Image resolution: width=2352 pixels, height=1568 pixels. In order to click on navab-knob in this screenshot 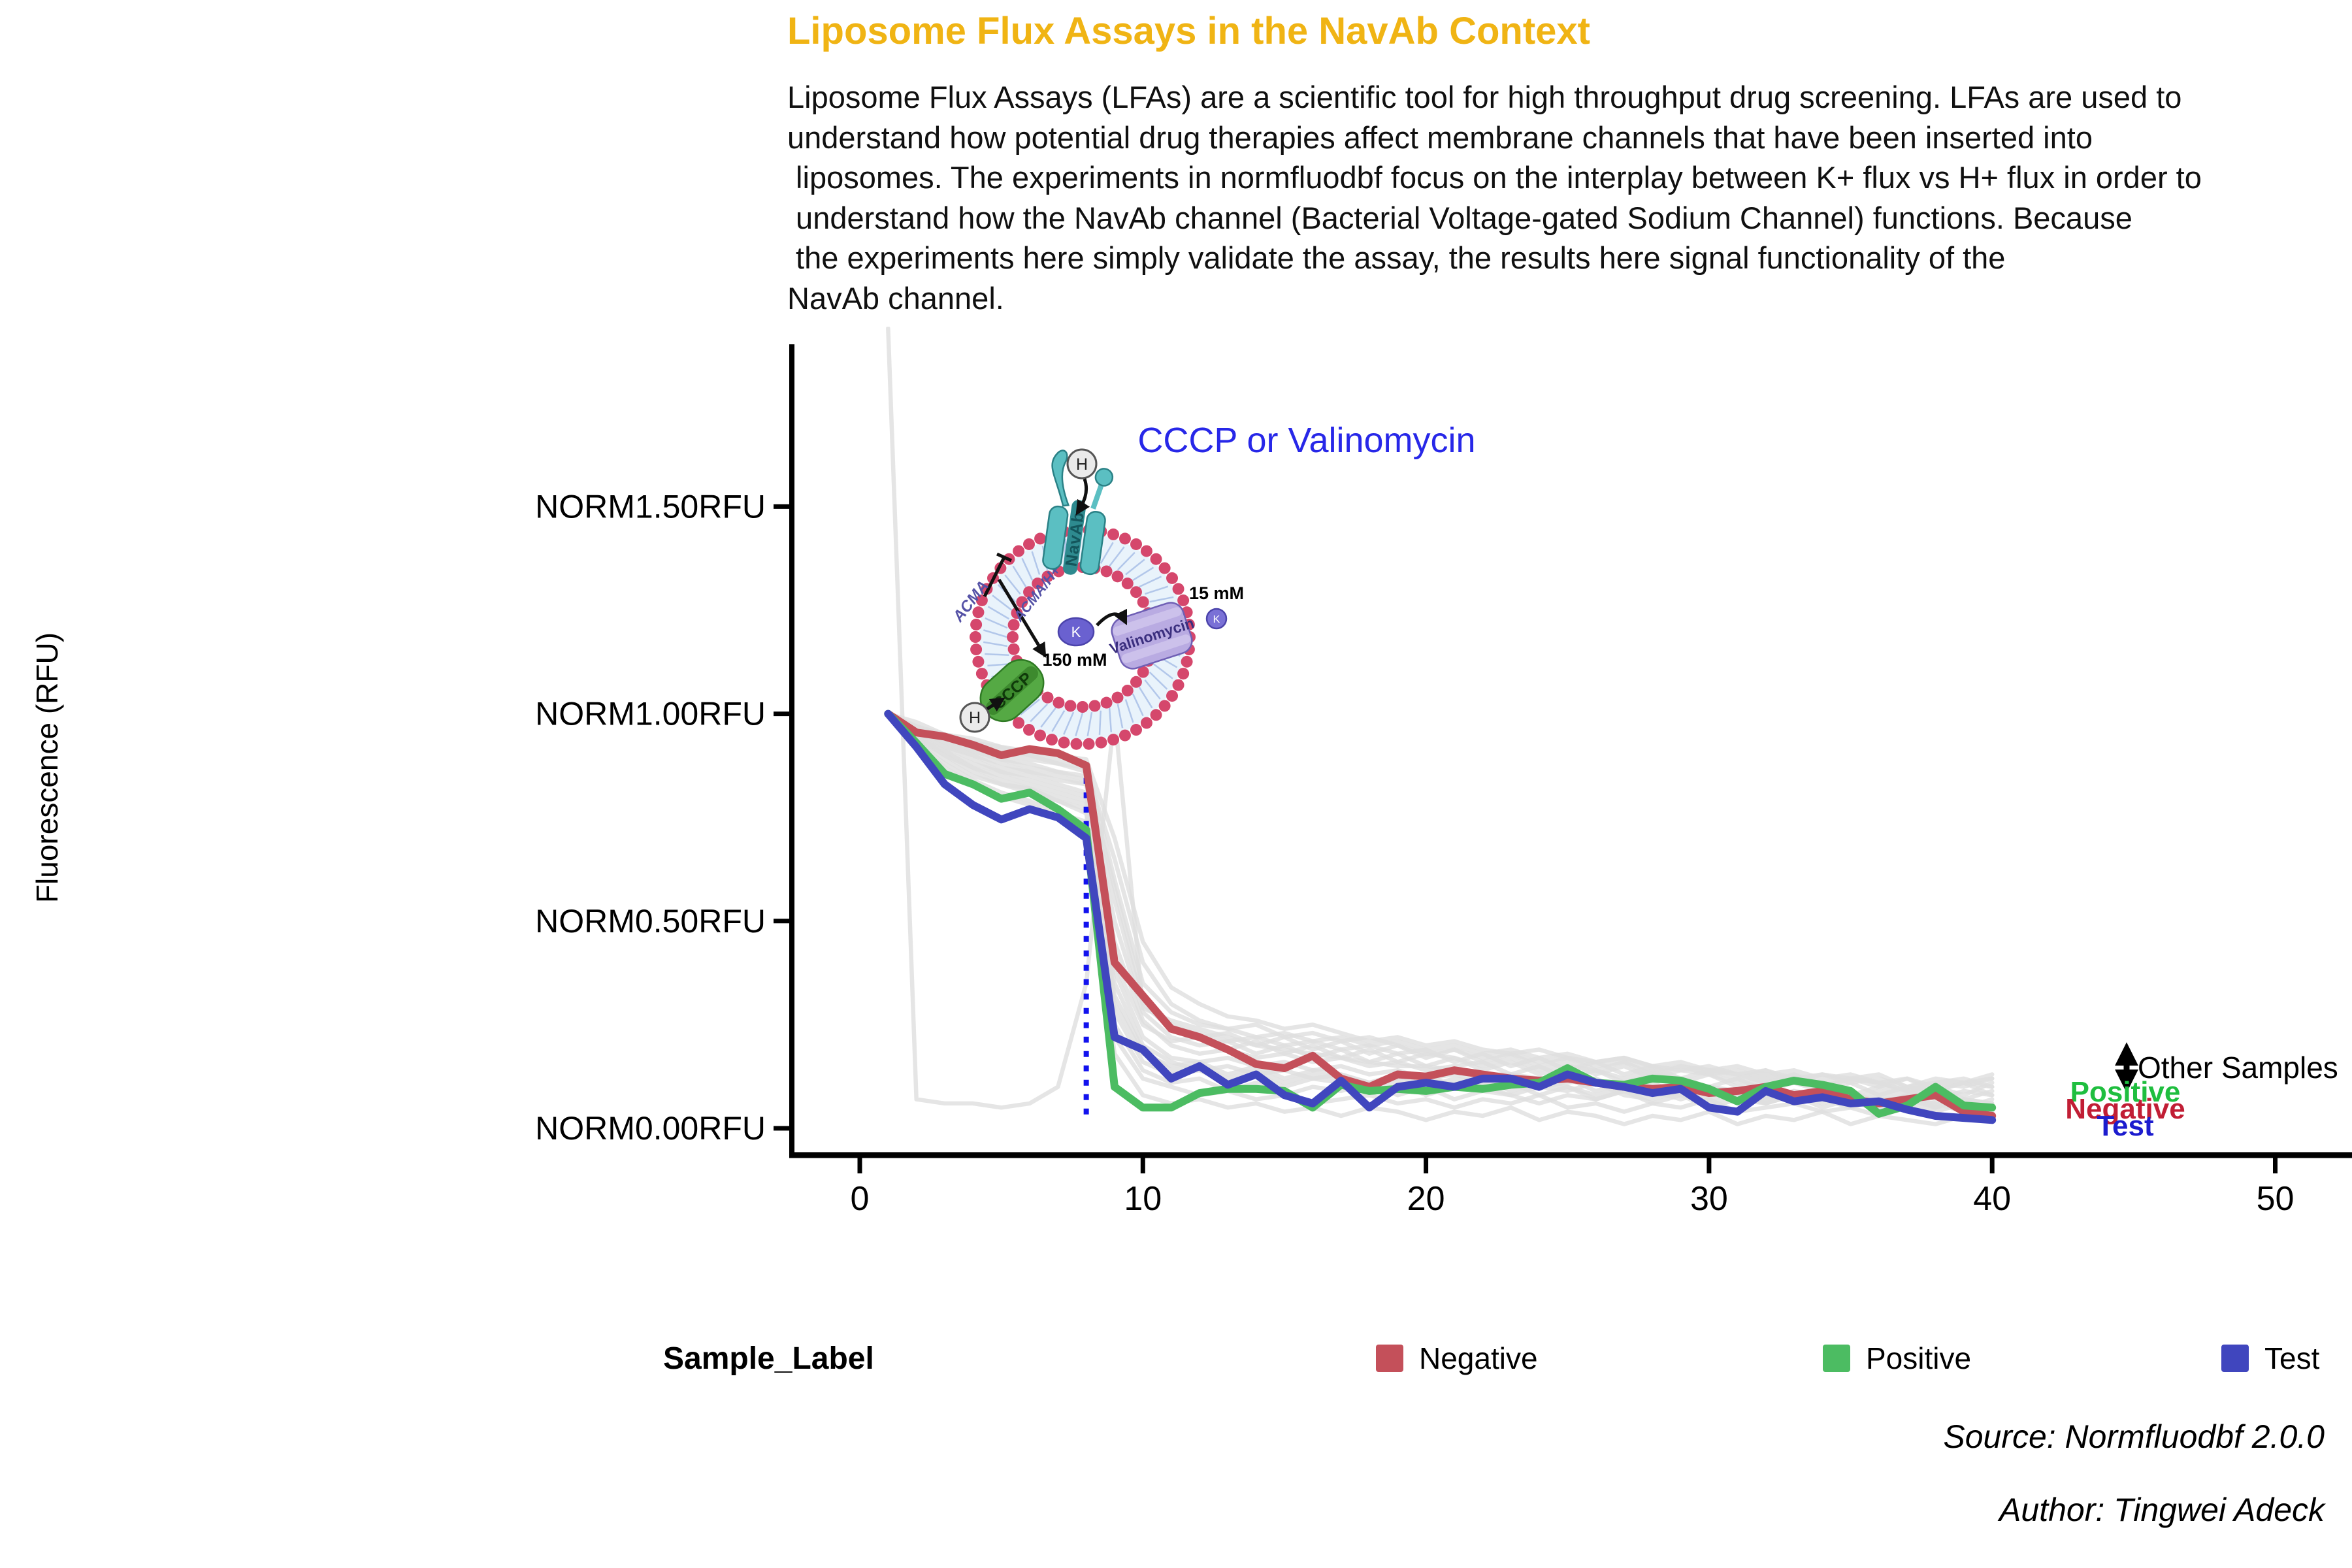, I will do `click(1104, 477)`.